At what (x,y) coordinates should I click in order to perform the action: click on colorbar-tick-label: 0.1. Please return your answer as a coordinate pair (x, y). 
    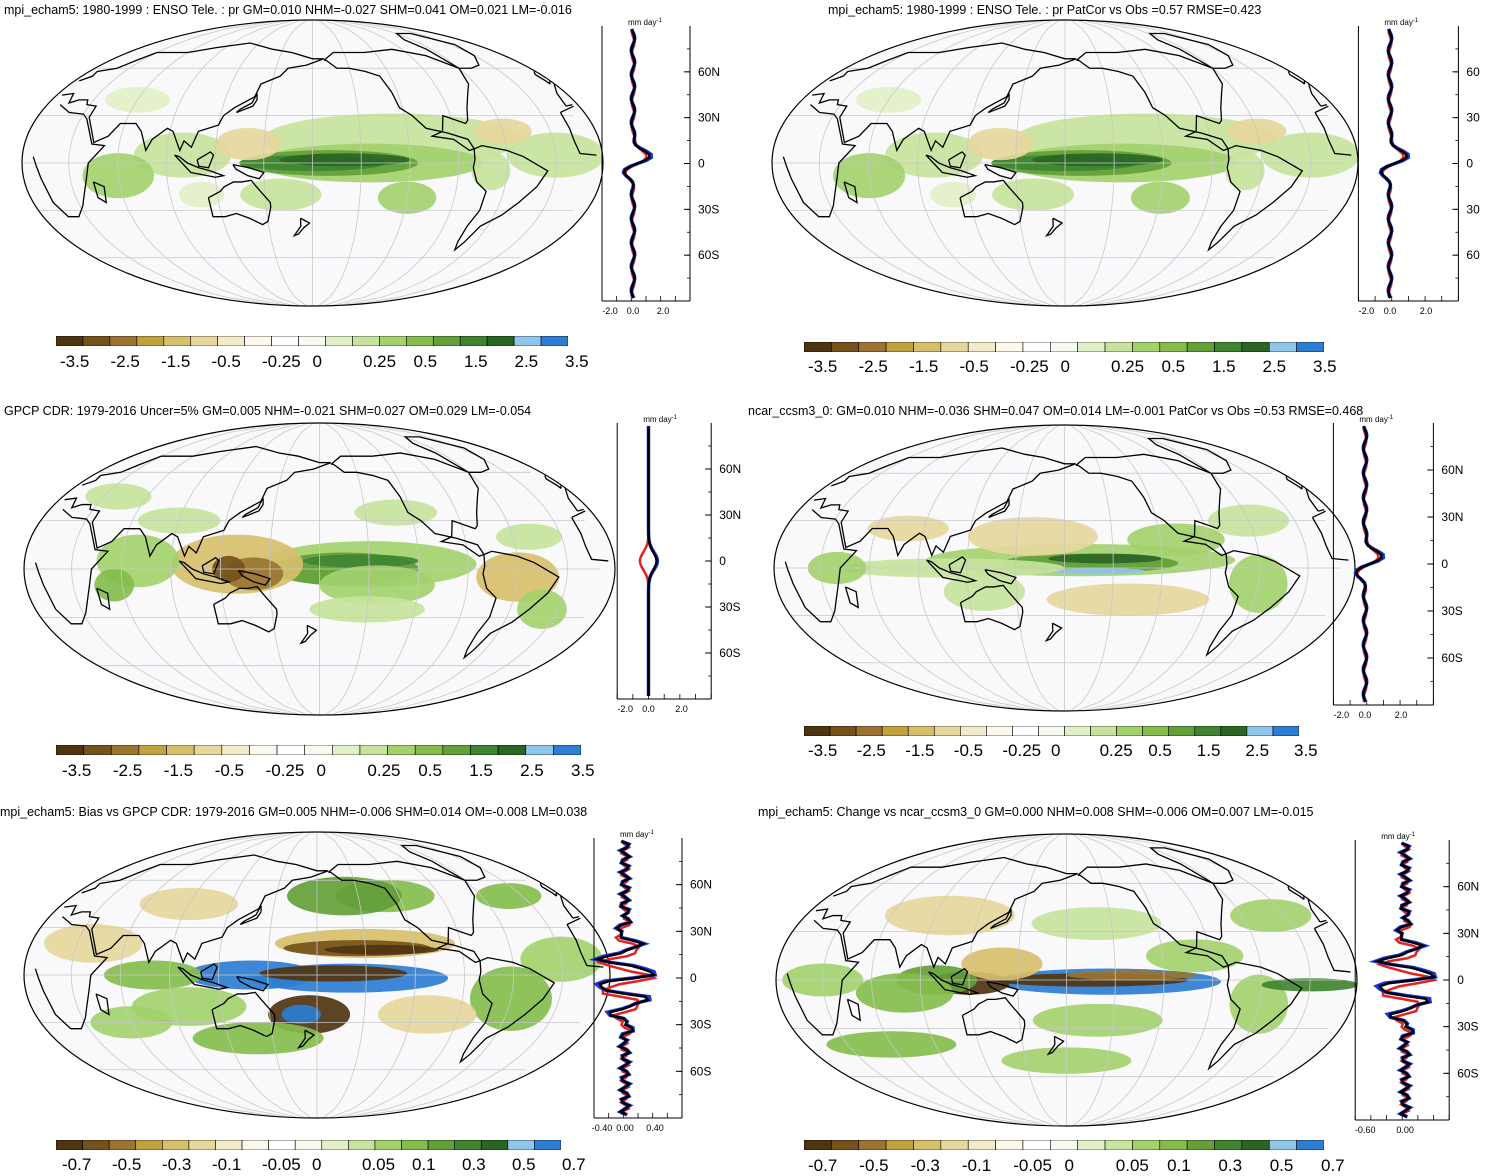
    Looking at the image, I should click on (1179, 1166).